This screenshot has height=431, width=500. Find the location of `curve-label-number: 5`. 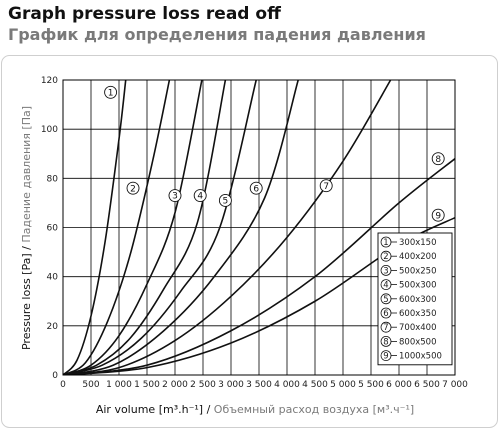

curve-label-number: 5 is located at coordinates (226, 202).